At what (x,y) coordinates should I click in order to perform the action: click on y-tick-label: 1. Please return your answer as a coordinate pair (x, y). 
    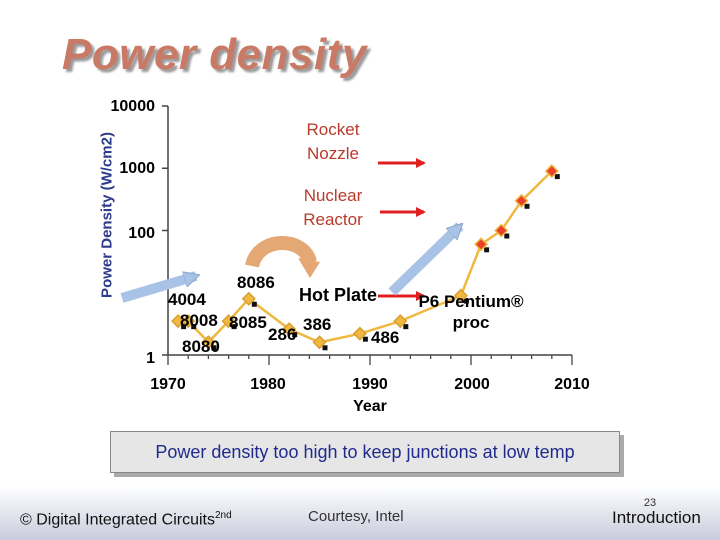
    Looking at the image, I should click on (150, 358).